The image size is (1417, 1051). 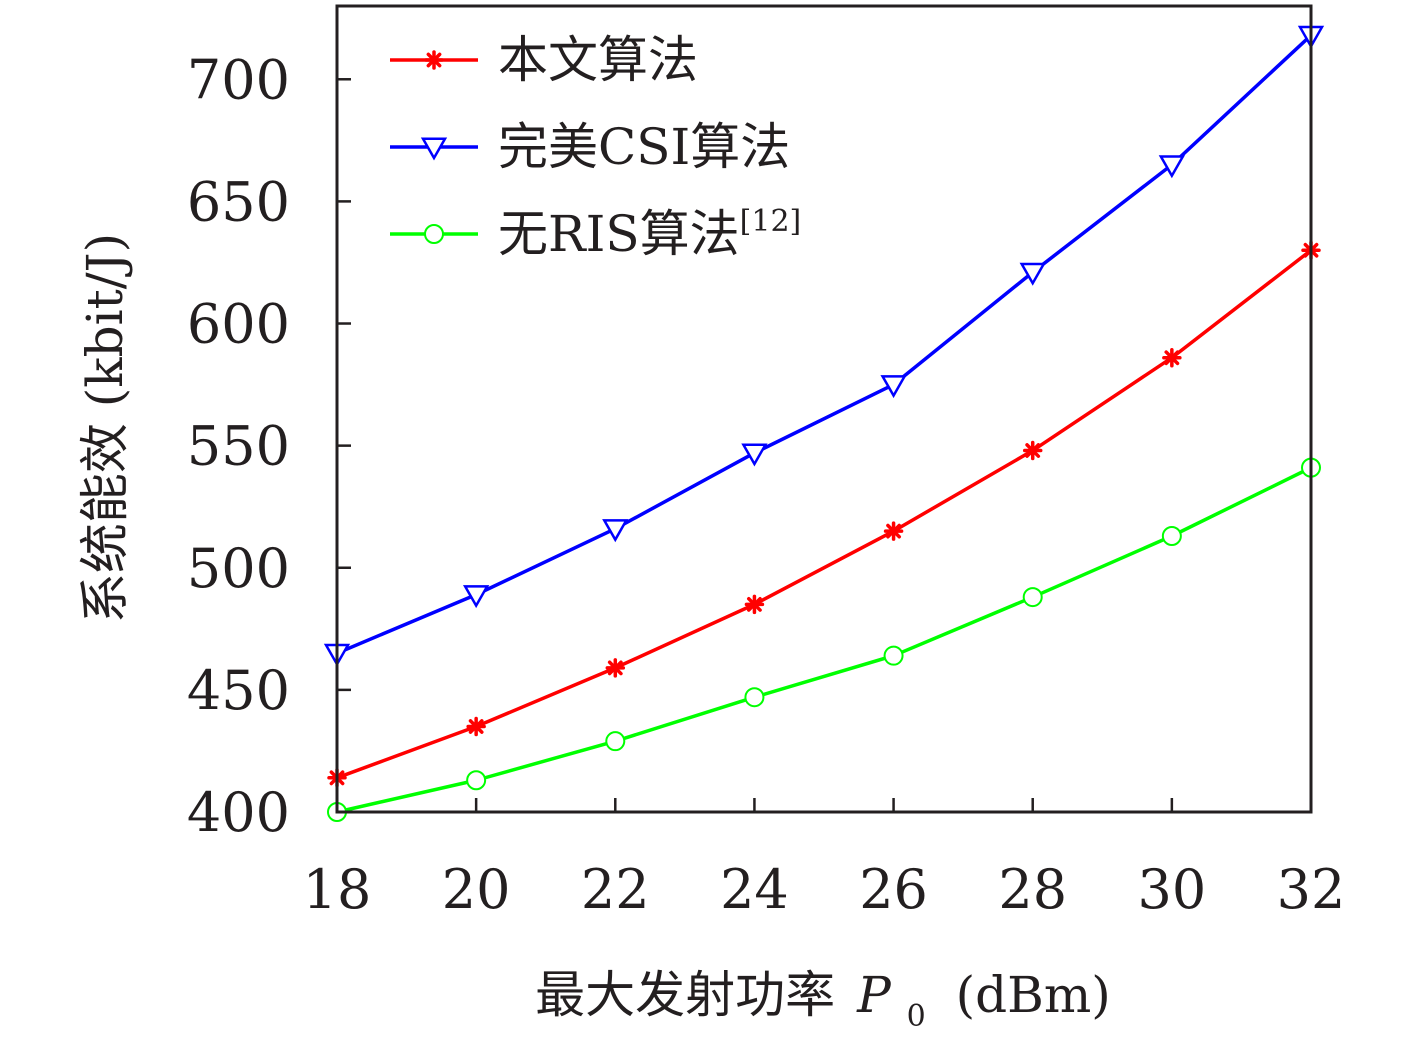 I want to click on x-axis-title-var: P, so click(x=874, y=995).